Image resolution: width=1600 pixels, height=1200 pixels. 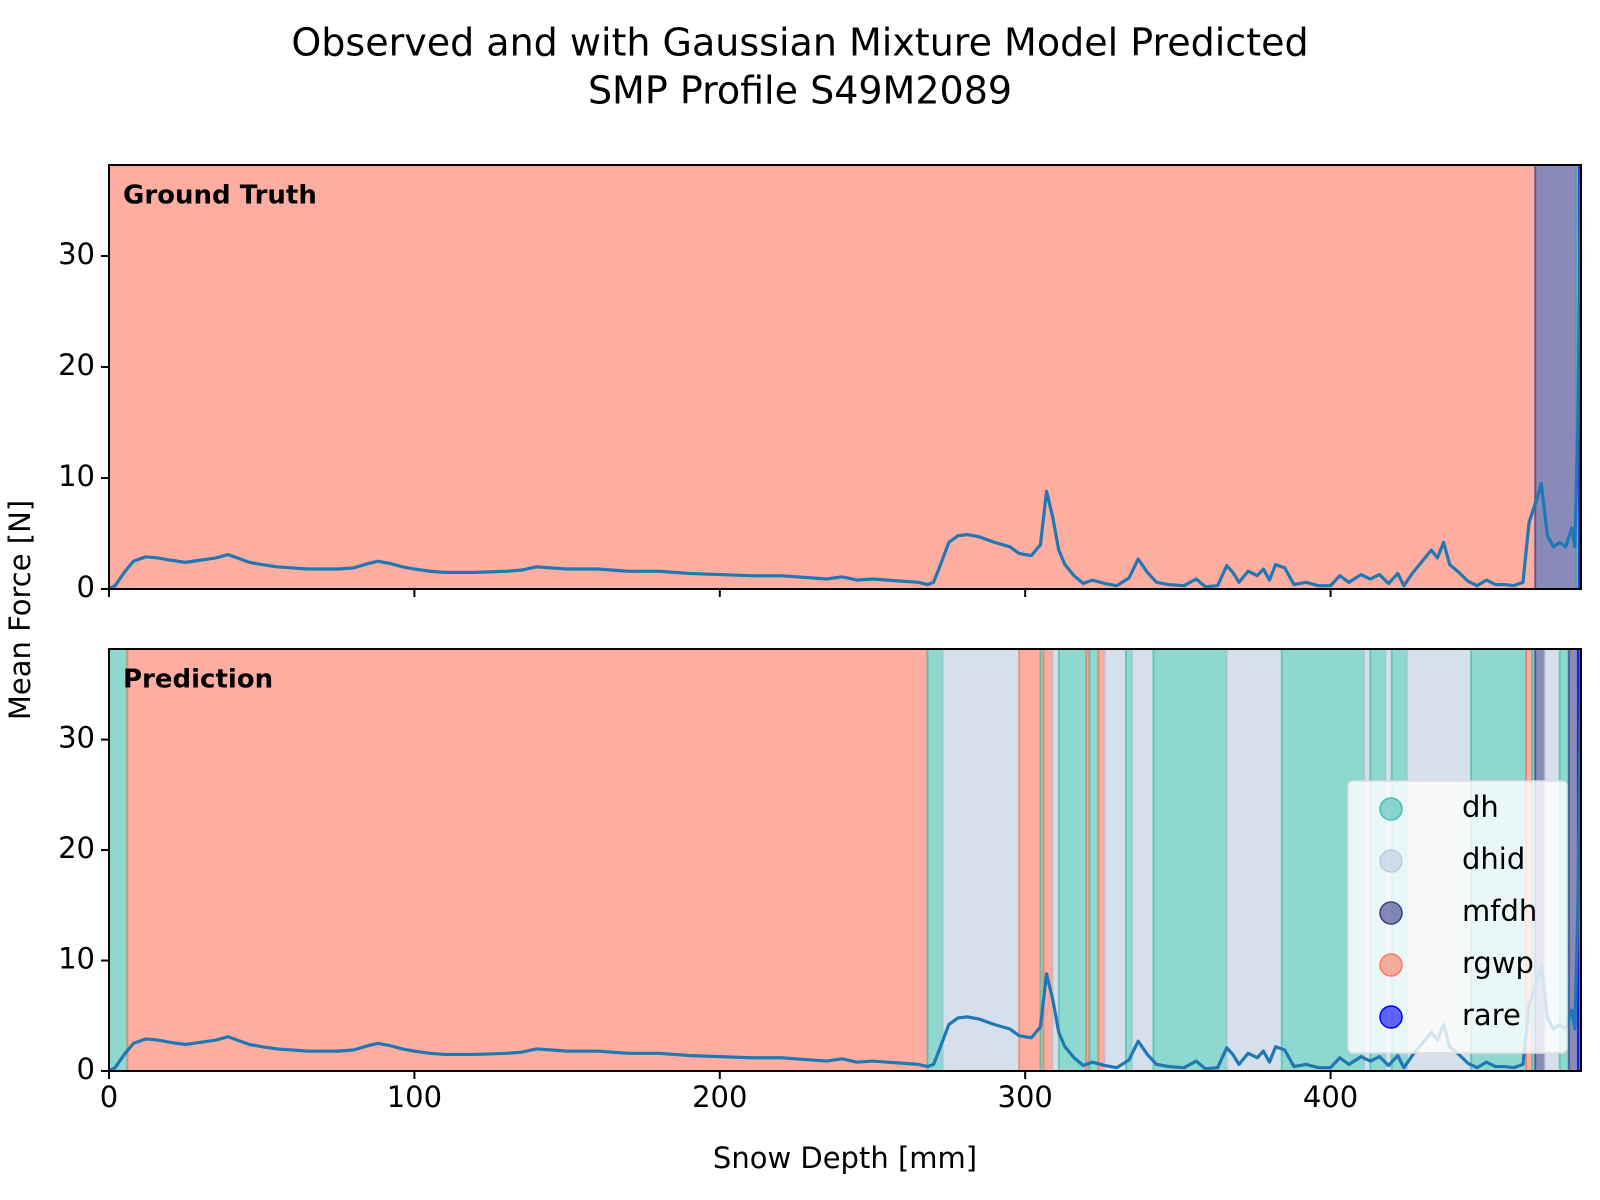 What do you see at coordinates (1499, 911) in the screenshot?
I see `legend-label: mfdh` at bounding box center [1499, 911].